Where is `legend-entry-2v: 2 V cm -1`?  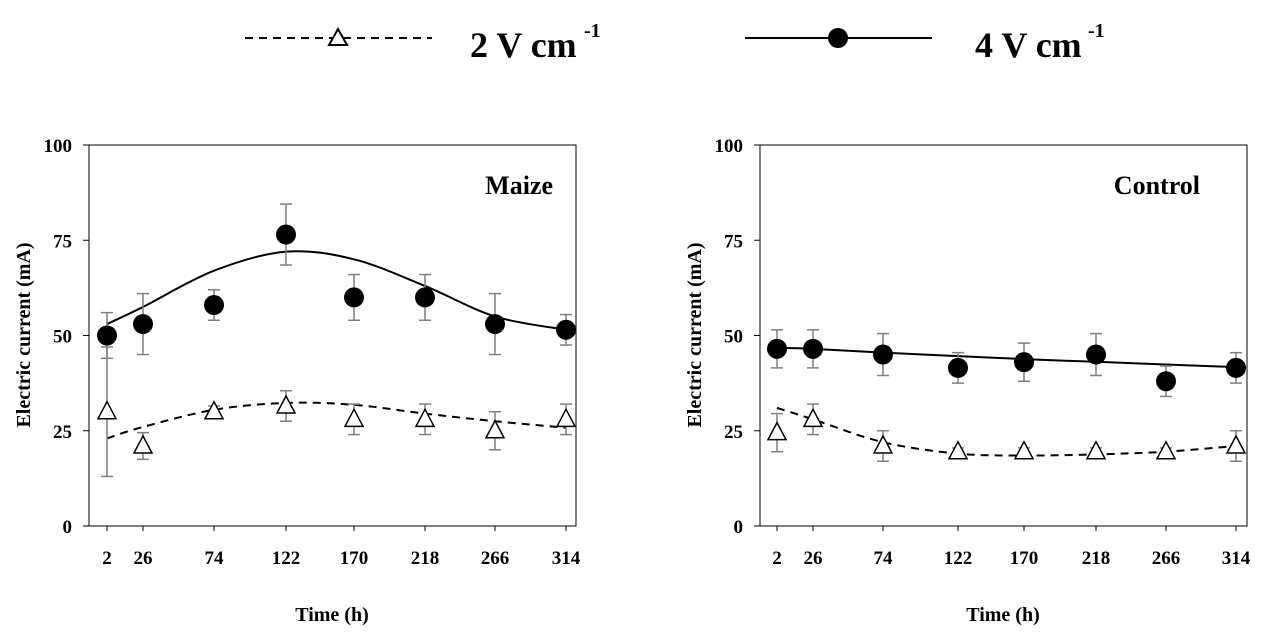 legend-entry-2v: 2 V cm -1 is located at coordinates (423, 42).